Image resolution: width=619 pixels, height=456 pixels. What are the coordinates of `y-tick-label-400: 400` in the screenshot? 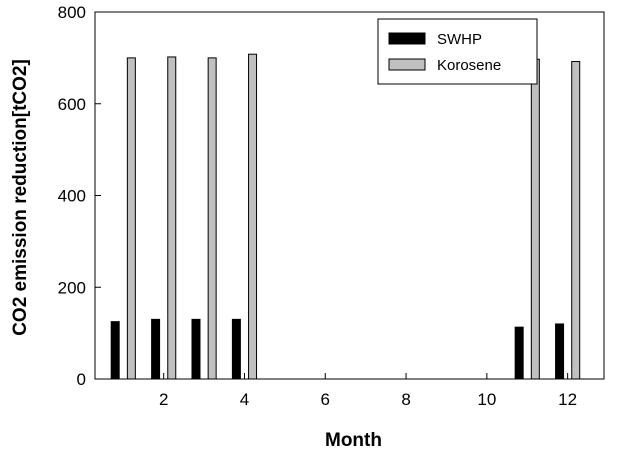 It's located at (72, 196).